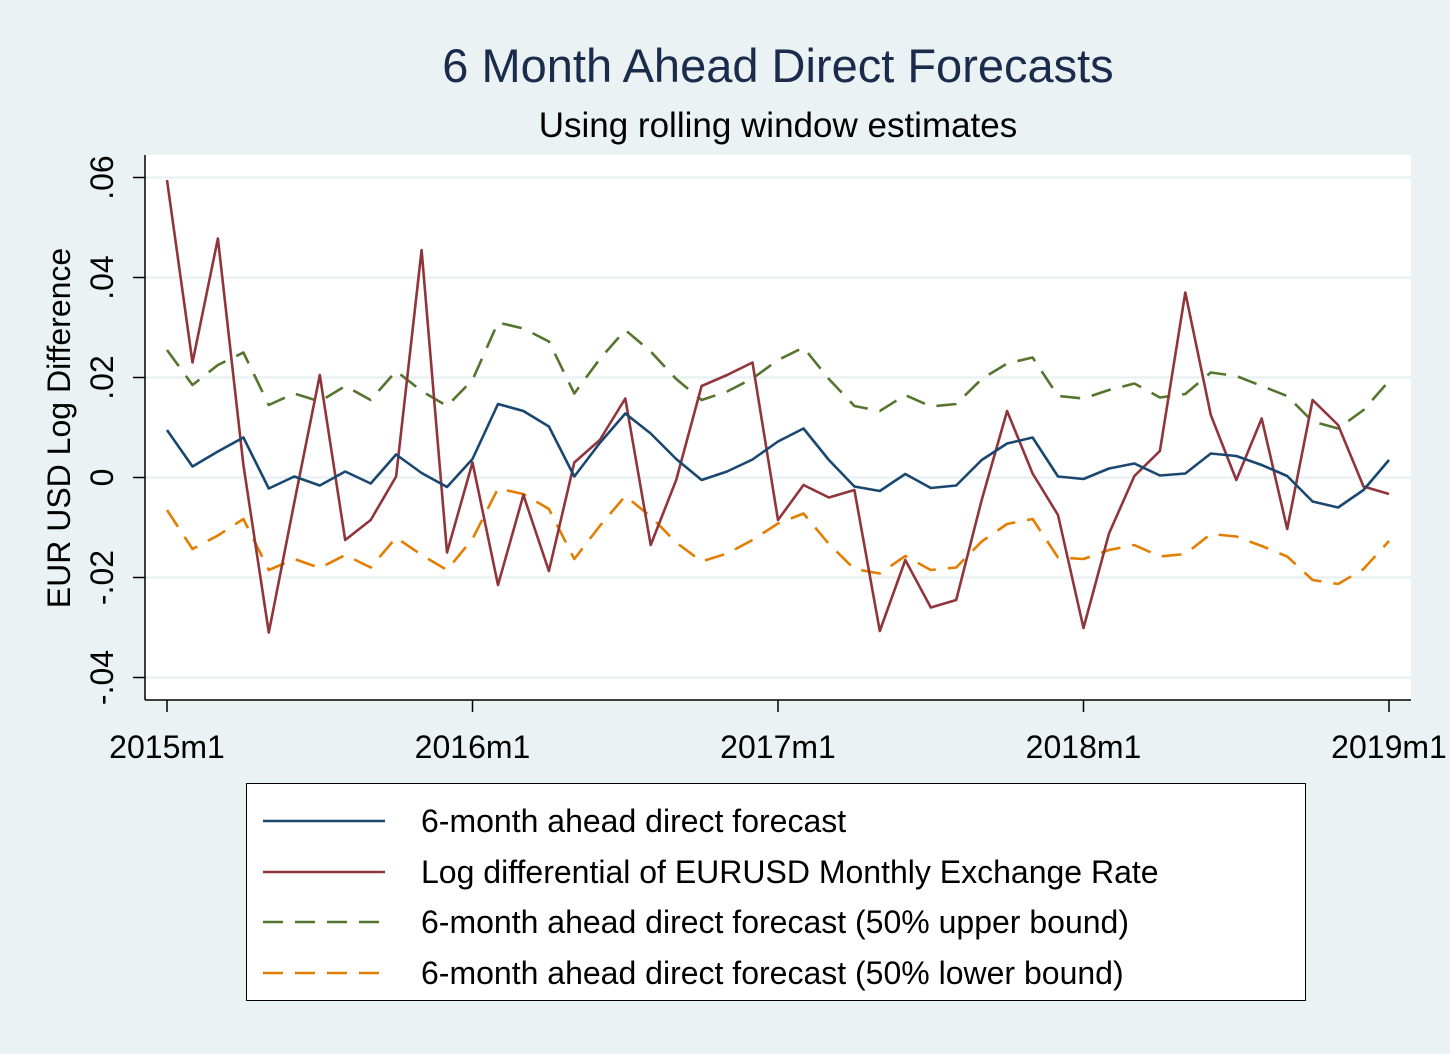 This screenshot has height=1054, width=1450. Describe the element at coordinates (102, 177) in the screenshot. I see `y-tick-label: .06` at that location.